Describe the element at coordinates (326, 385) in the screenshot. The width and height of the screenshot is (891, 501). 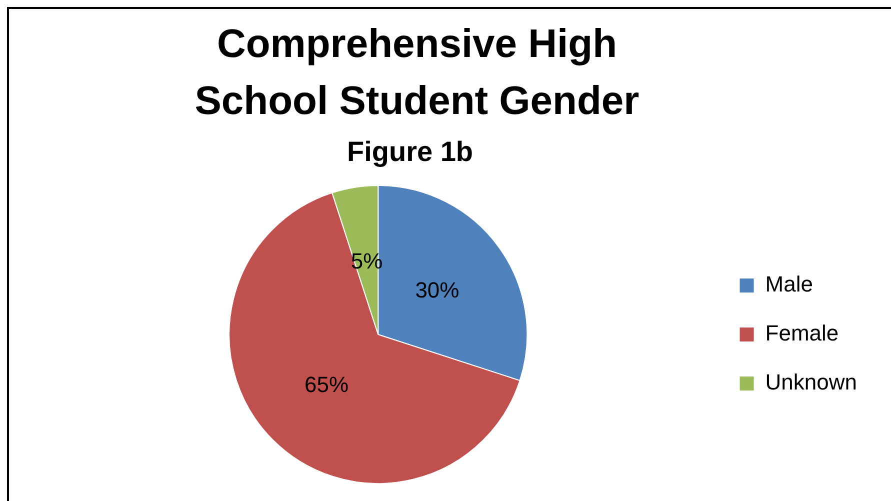
I see `data-label: 65%` at that location.